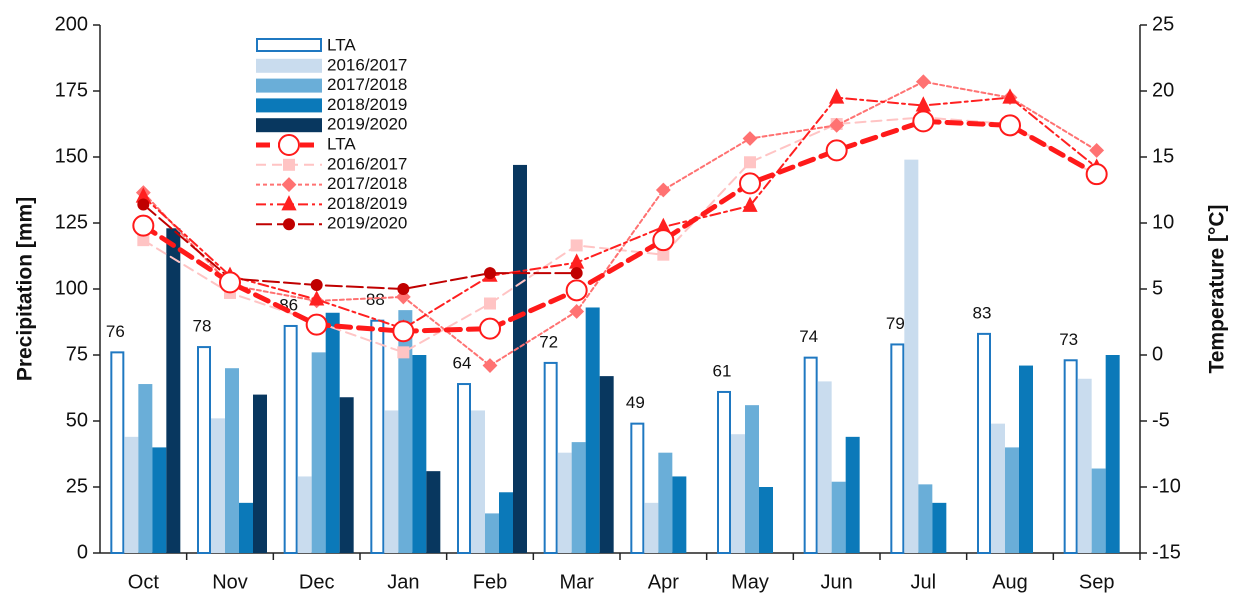 The image size is (1235, 597). What do you see at coordinates (895, 323) in the screenshot?
I see `value-label: 79` at bounding box center [895, 323].